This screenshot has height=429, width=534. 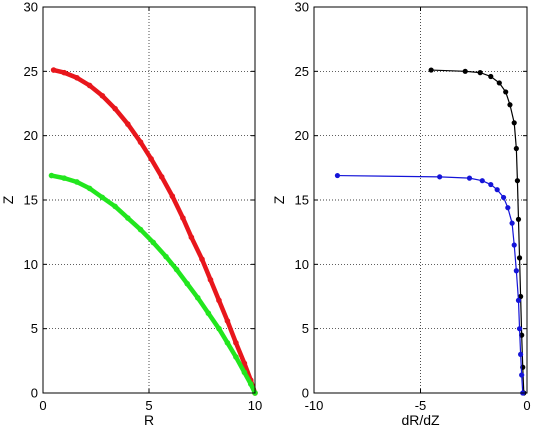 What do you see at coordinates (31, 264) in the screenshot?
I see `left-chart-ytick-label: 10` at bounding box center [31, 264].